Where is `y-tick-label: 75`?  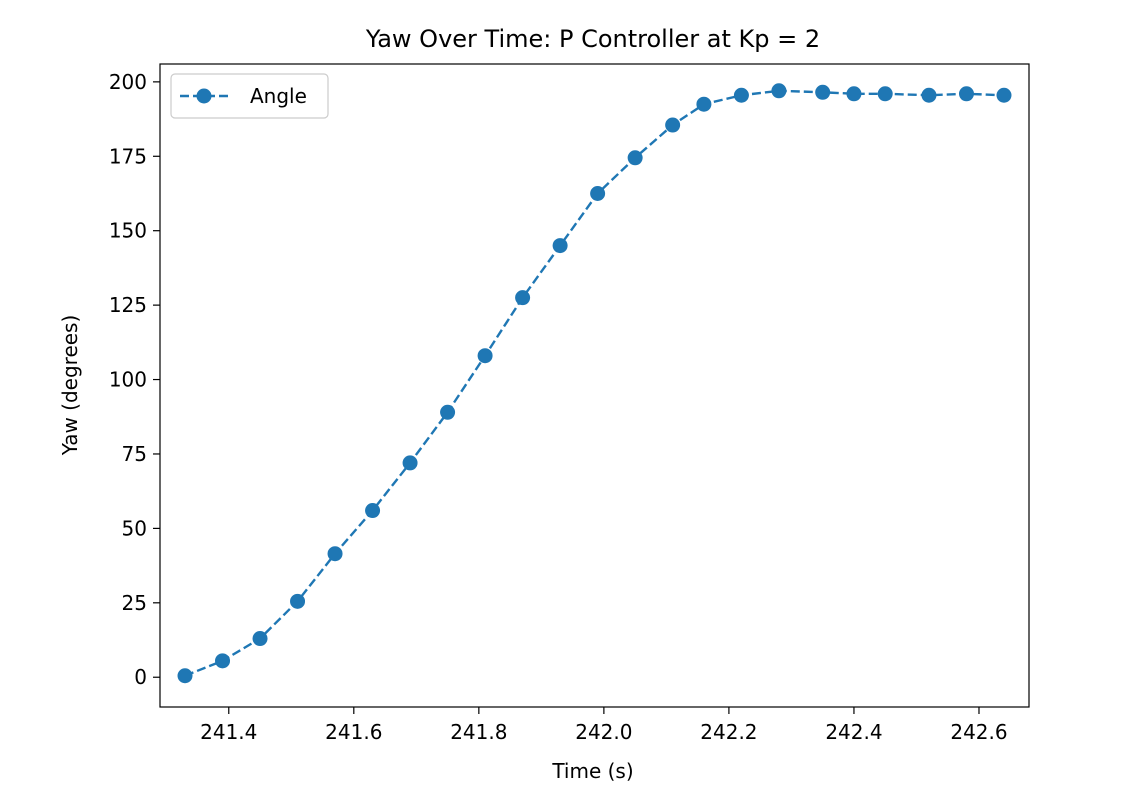 y-tick-label: 75 is located at coordinates (134, 454).